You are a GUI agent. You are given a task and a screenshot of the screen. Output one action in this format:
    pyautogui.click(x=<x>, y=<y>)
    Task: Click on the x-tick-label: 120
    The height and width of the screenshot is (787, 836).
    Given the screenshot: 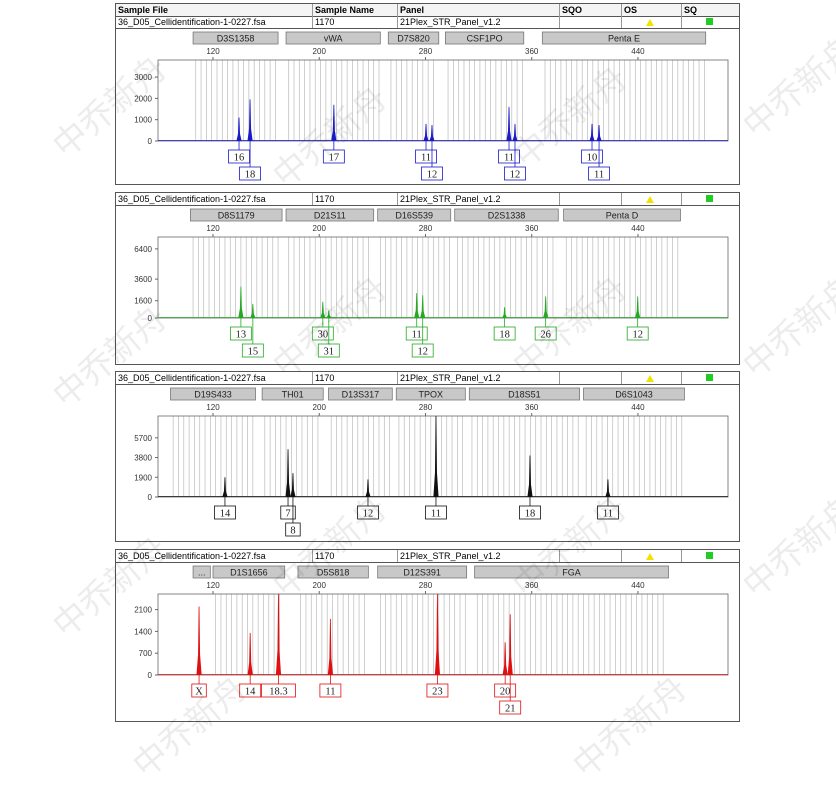 What is the action you would take?
    pyautogui.click(x=213, y=51)
    